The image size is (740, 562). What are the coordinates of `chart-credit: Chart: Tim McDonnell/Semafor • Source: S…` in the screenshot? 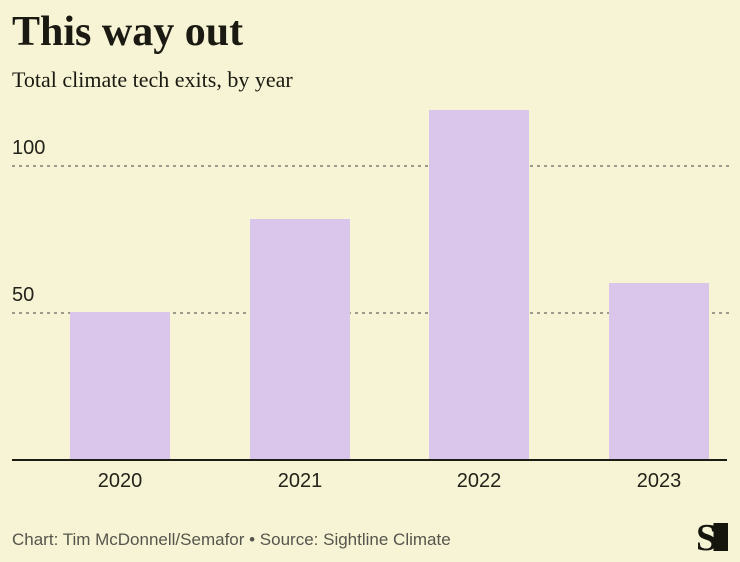 It's located at (231, 539).